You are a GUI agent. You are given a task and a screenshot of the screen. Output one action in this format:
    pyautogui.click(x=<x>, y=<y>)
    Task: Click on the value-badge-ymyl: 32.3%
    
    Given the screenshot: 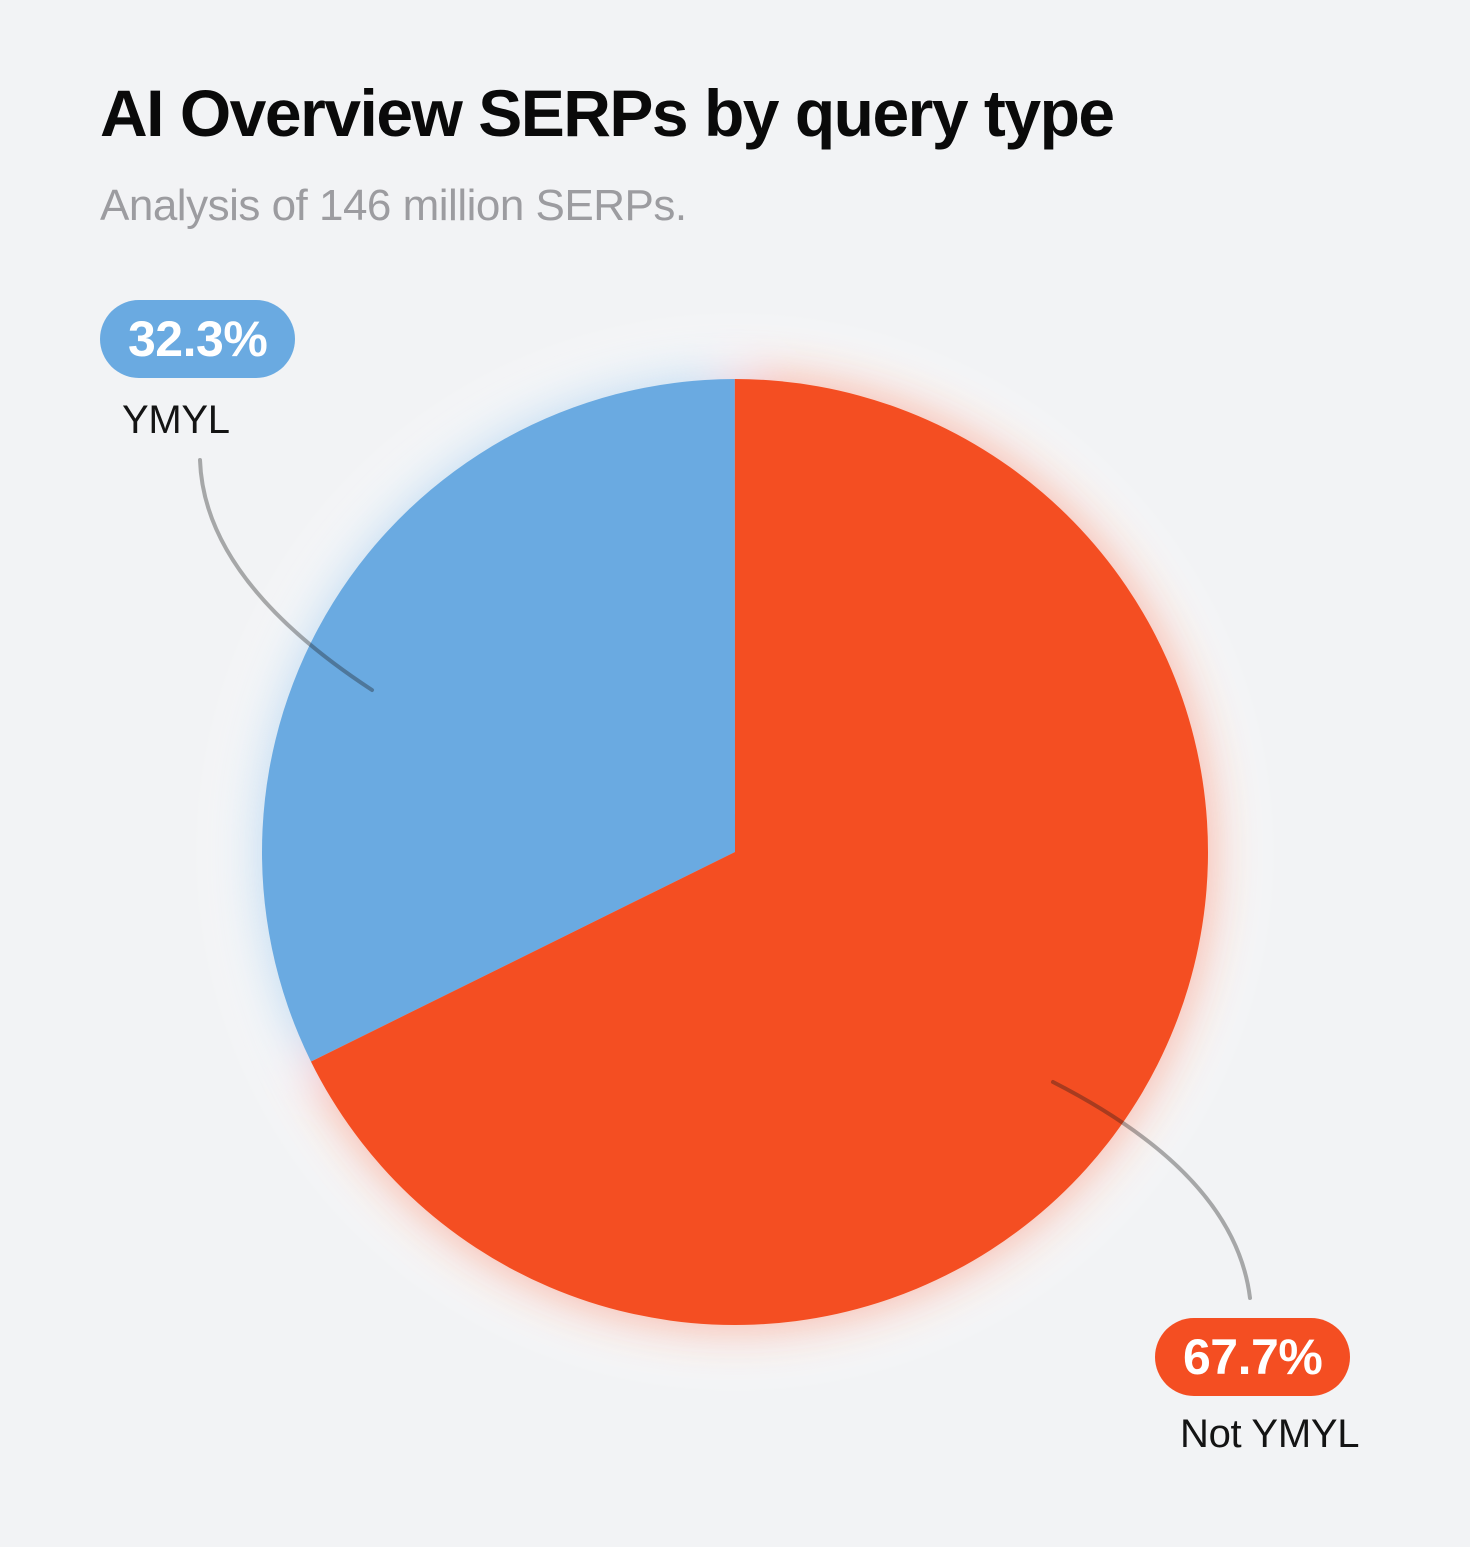 What is the action you would take?
    pyautogui.click(x=198, y=339)
    